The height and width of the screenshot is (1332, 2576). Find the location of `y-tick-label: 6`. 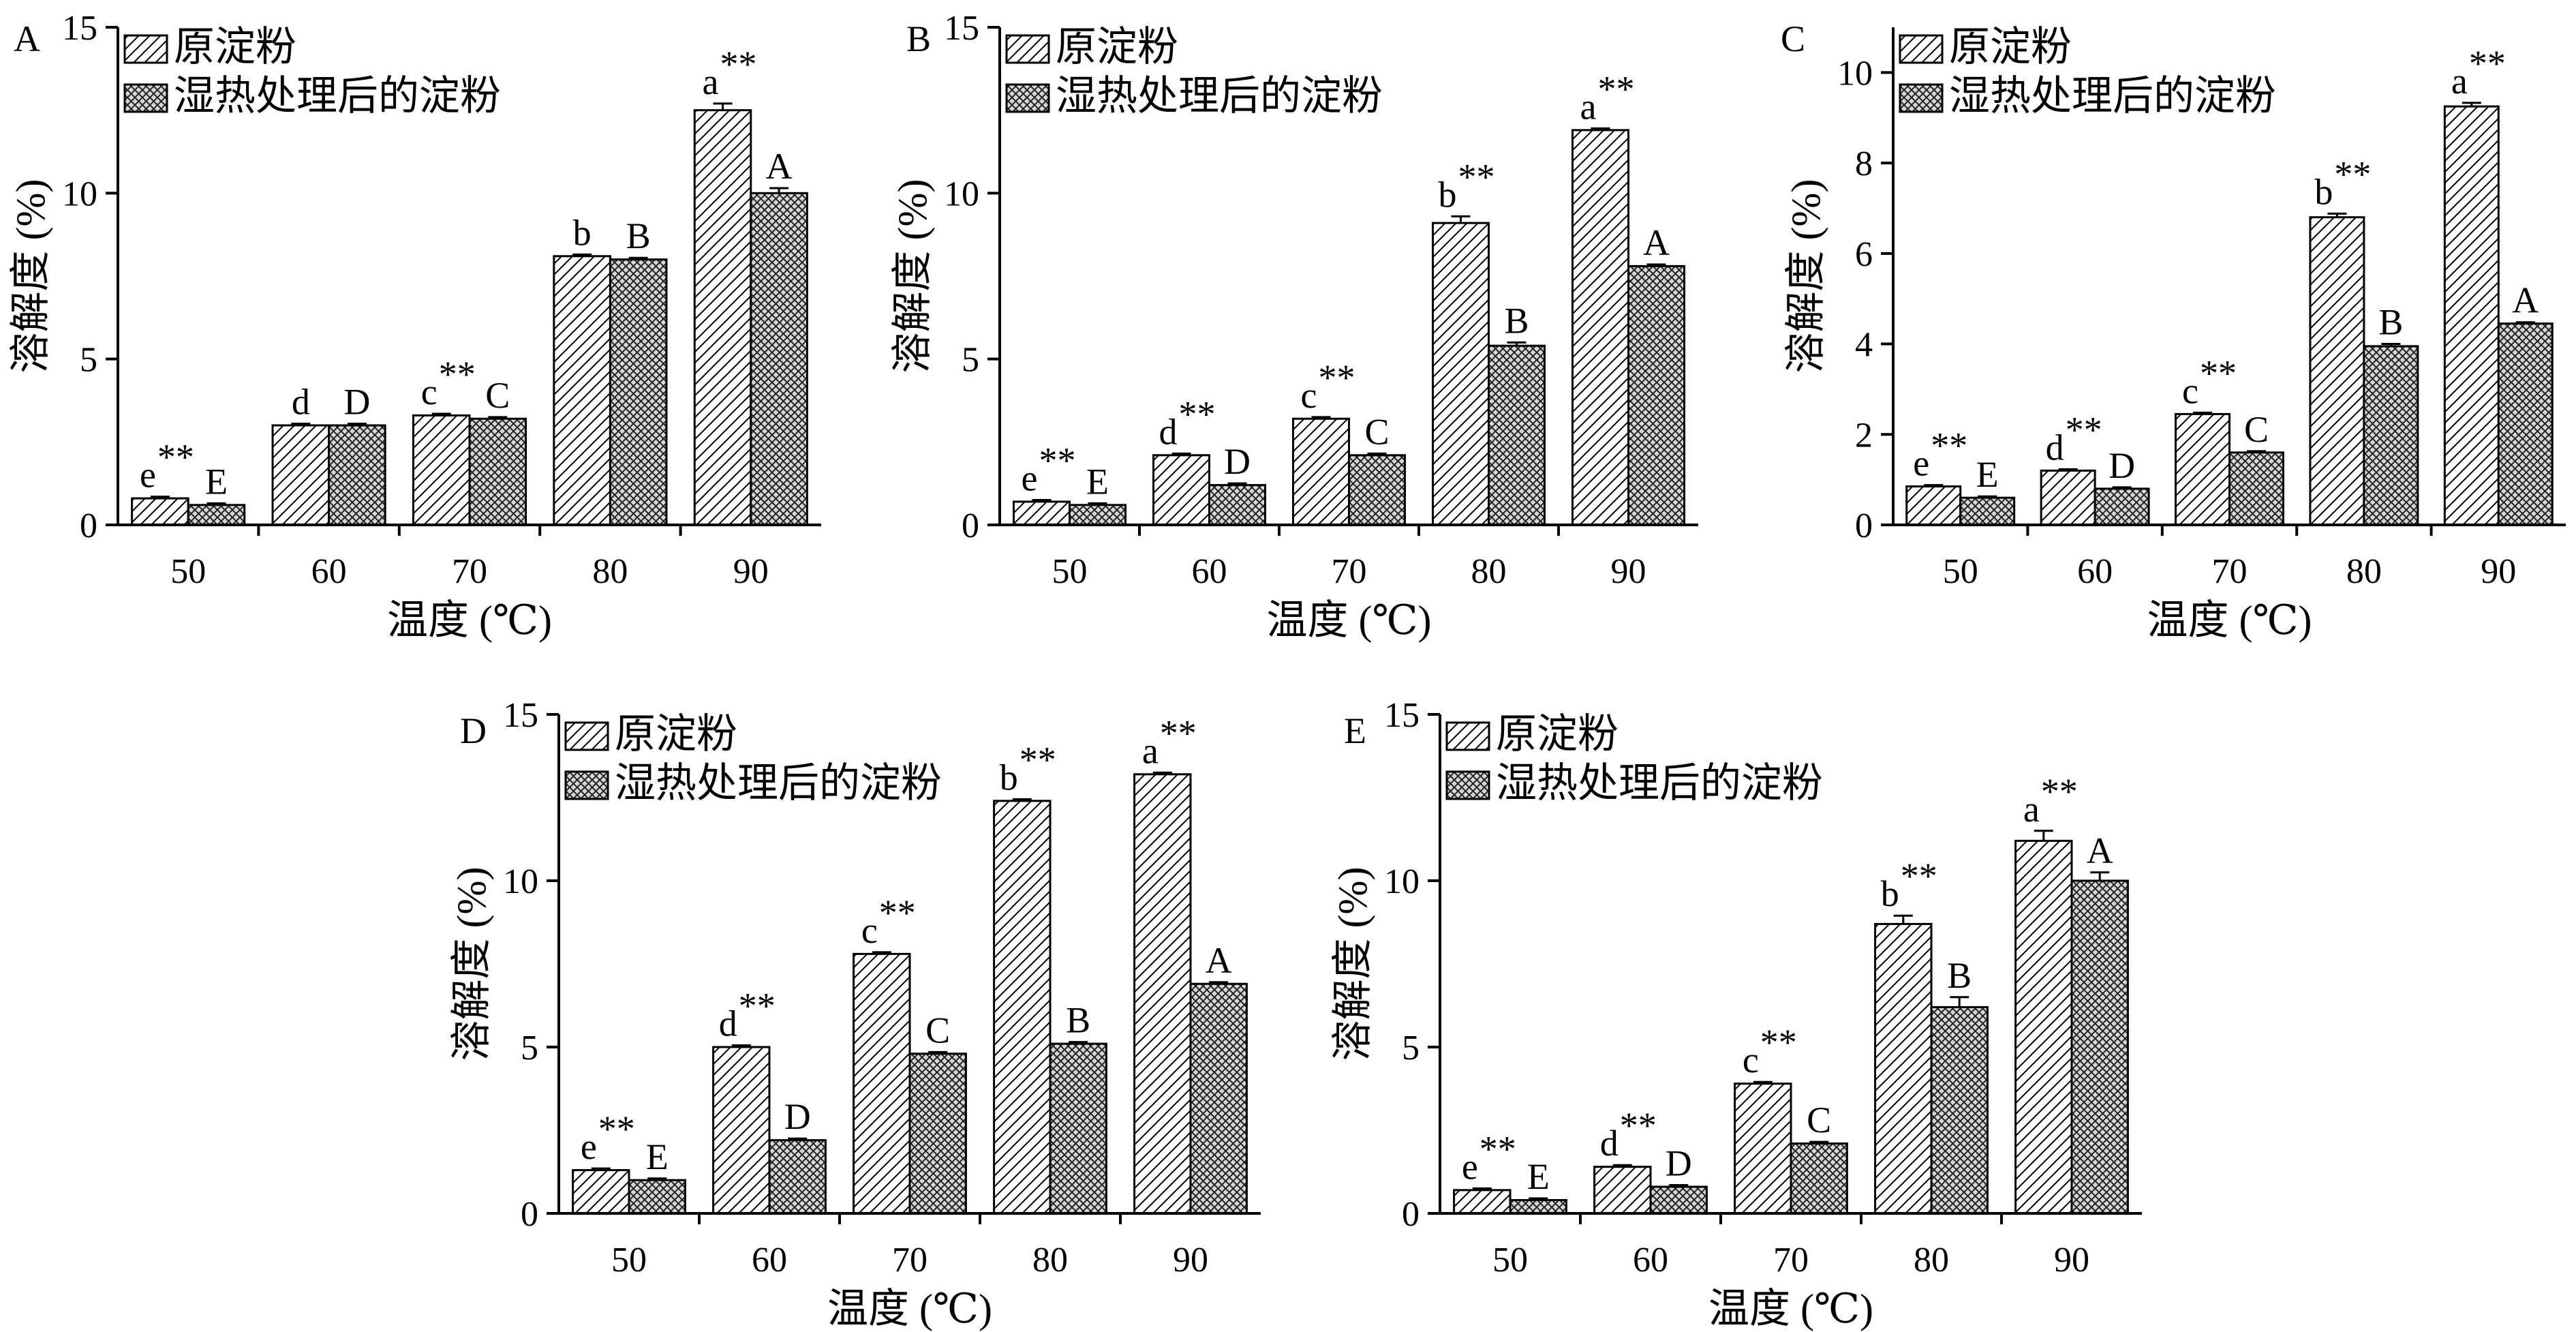

y-tick-label: 6 is located at coordinates (1864, 254).